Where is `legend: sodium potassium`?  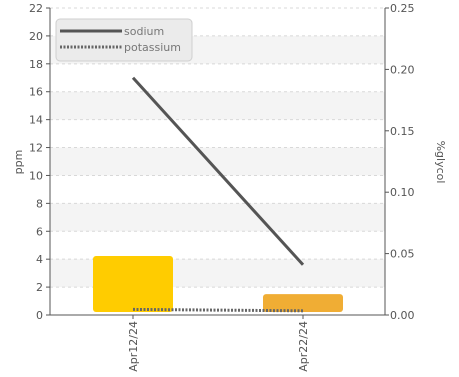 legend: sodium potassium is located at coordinates (124, 40).